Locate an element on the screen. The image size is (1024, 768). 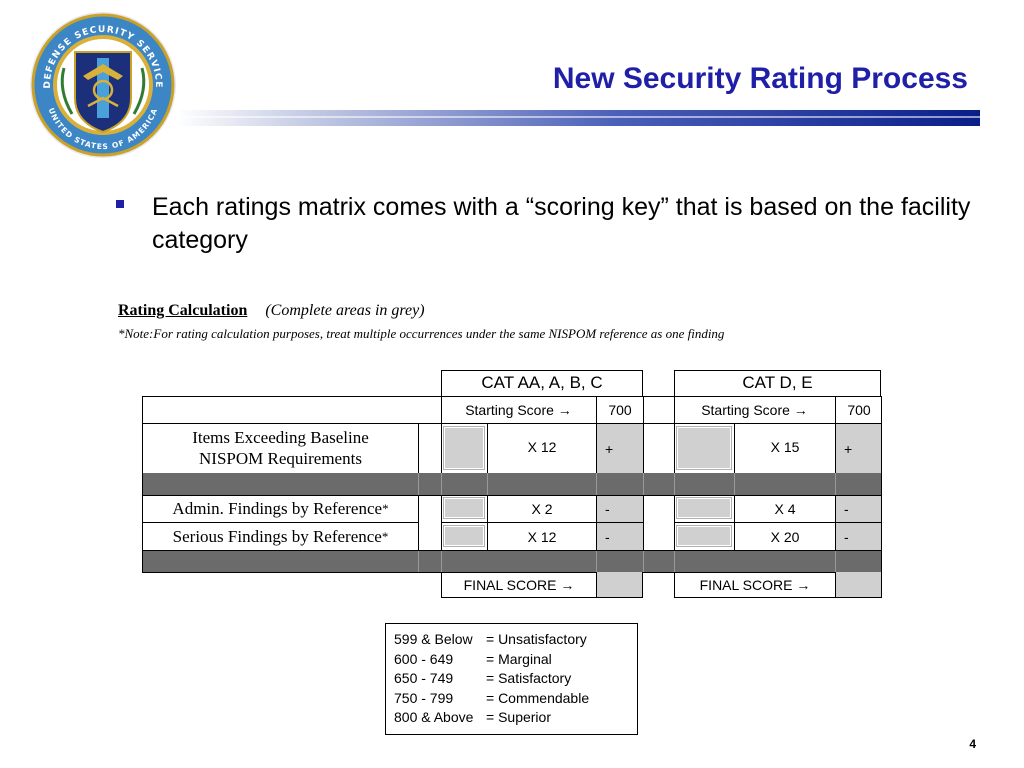
cat2-header: CAT D, E is located at coordinates (777, 382).